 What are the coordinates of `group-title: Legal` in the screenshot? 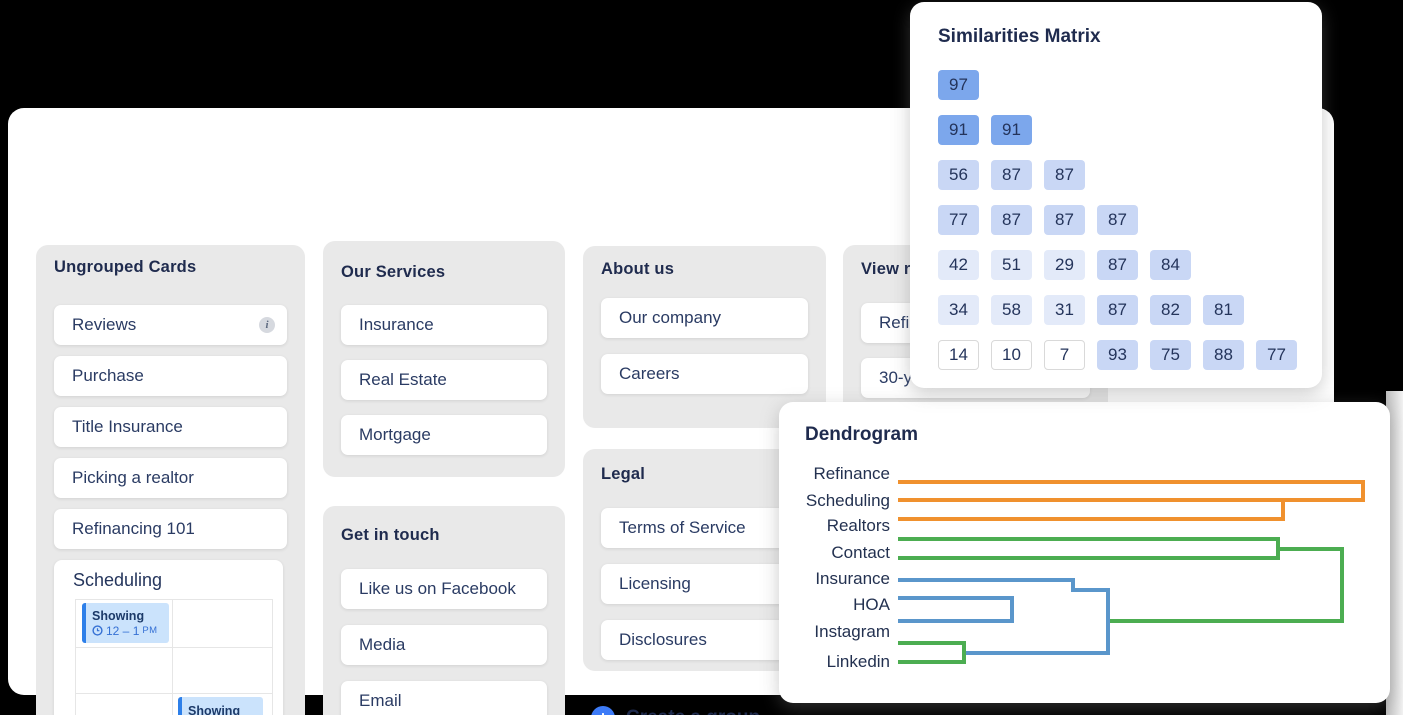 It's located at (623, 474).